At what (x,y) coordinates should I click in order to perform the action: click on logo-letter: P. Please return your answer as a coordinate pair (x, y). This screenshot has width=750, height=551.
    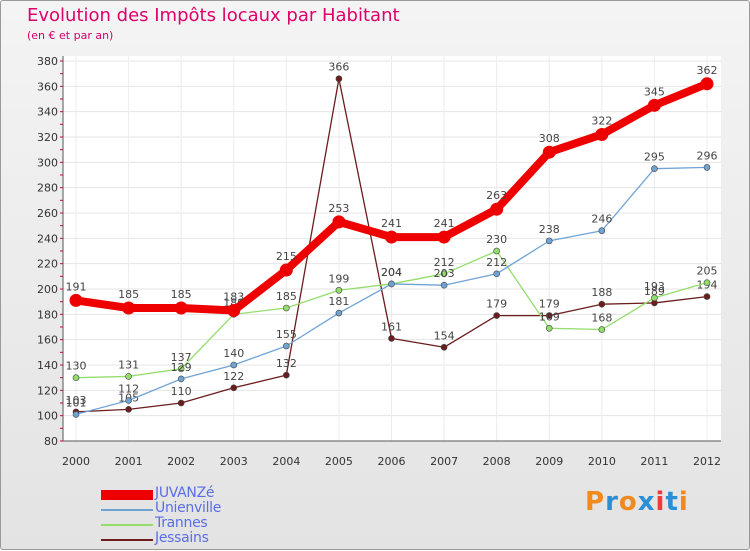
    Looking at the image, I should click on (595, 502).